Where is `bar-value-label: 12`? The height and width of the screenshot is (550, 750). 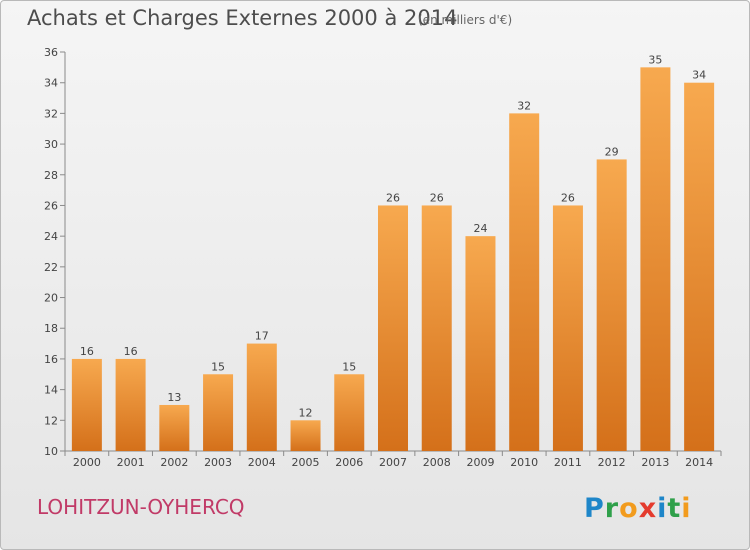 bar-value-label: 12 is located at coordinates (306, 412).